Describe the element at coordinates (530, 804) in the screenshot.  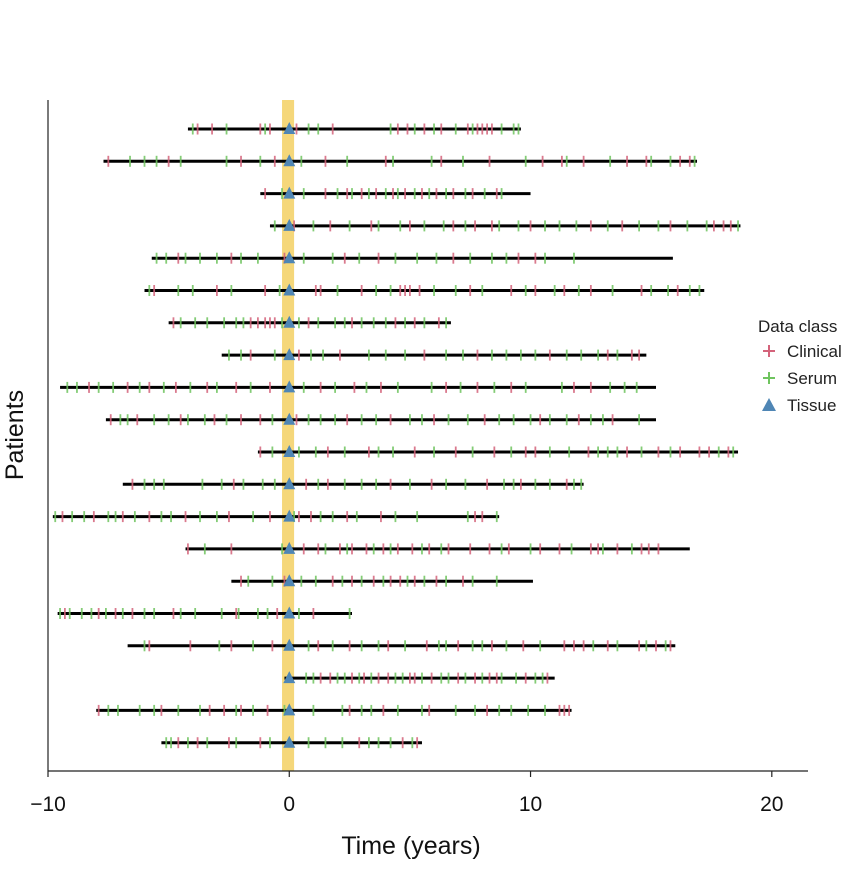
I see `x-tick-label: 10` at that location.